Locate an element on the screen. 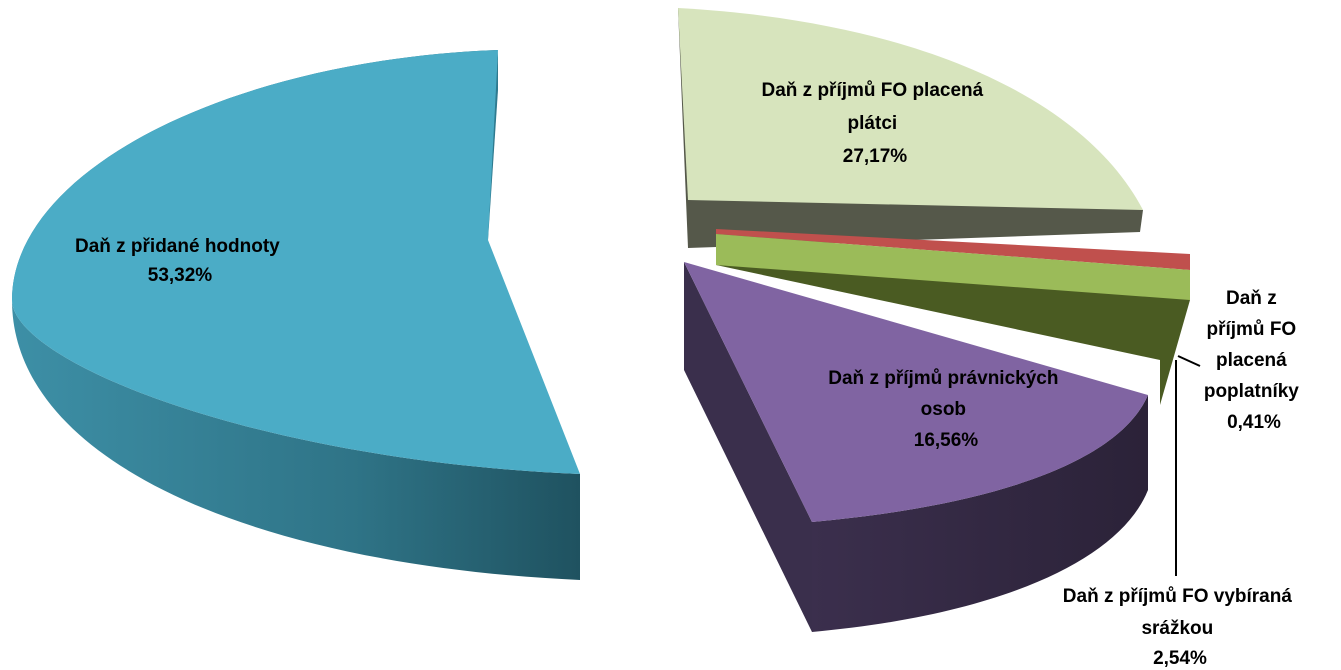 The image size is (1341, 670). label-fo-srazkou: Daň z příjmů FO vybíraná srážkou 2,54% is located at coordinates (1180, 627).